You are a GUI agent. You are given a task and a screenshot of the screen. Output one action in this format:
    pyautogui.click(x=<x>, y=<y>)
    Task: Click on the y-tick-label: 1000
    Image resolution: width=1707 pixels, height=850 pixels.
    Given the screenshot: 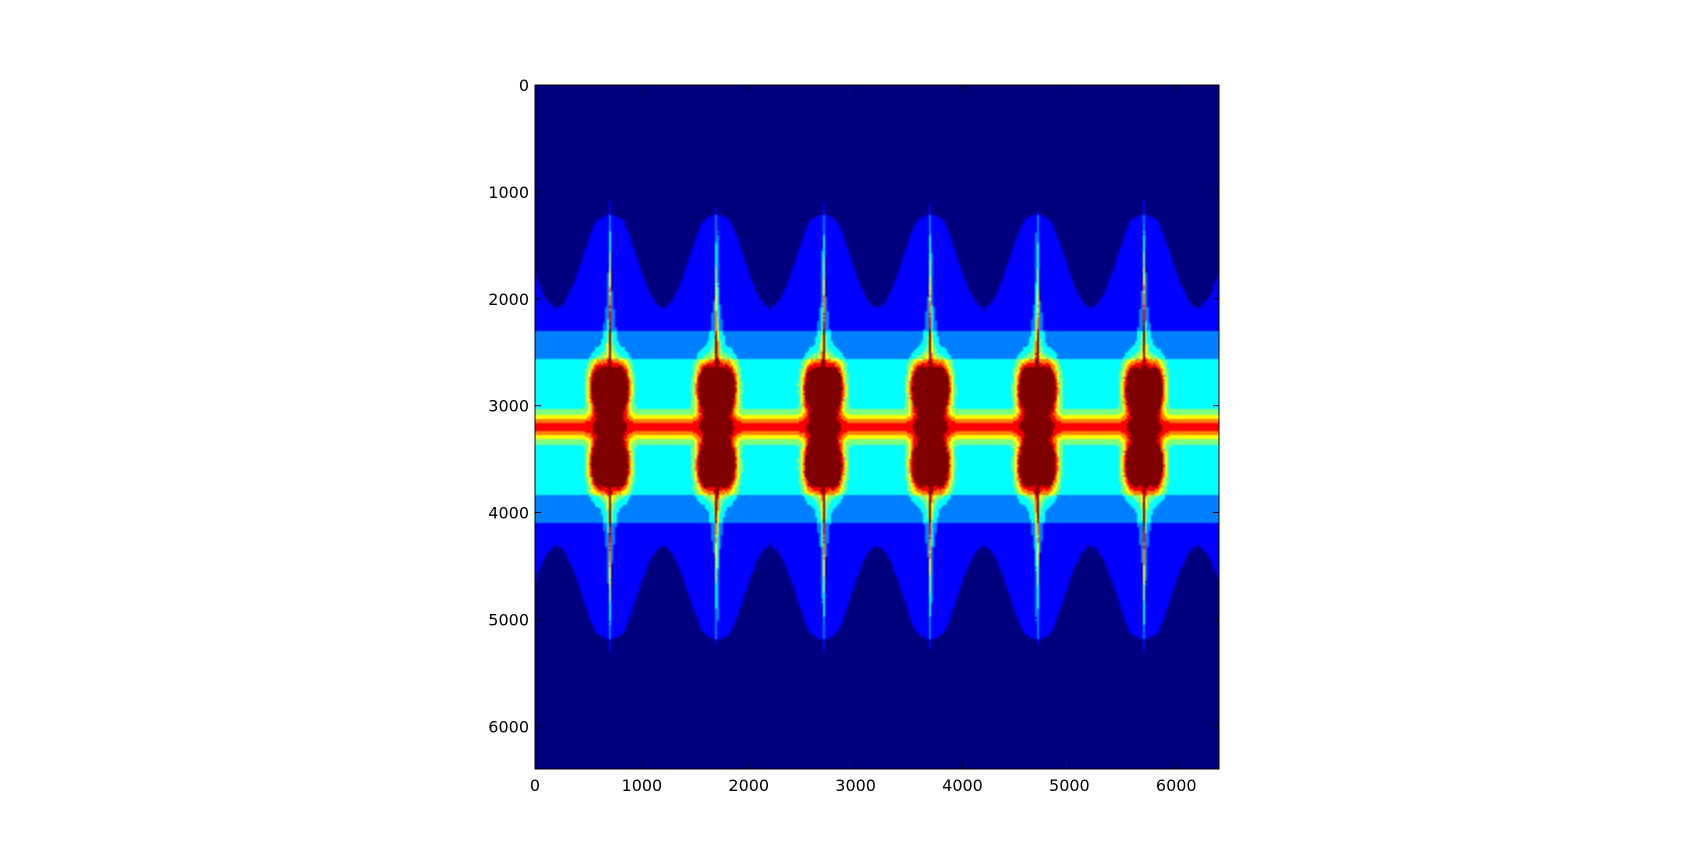 What is the action you would take?
    pyautogui.click(x=508, y=192)
    